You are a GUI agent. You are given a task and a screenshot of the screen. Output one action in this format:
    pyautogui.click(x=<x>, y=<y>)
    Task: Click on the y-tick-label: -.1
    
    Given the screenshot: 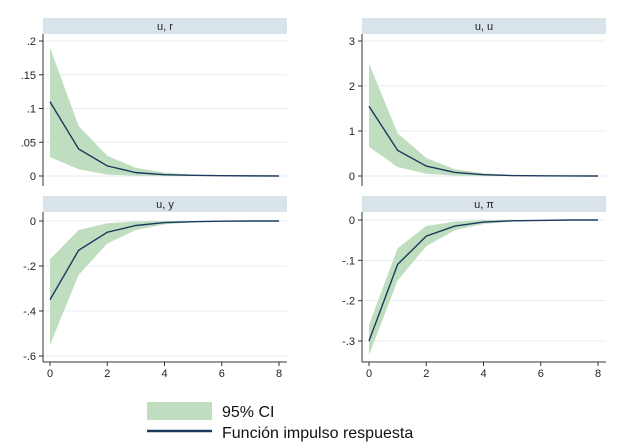 What is the action you would take?
    pyautogui.click(x=348, y=261)
    